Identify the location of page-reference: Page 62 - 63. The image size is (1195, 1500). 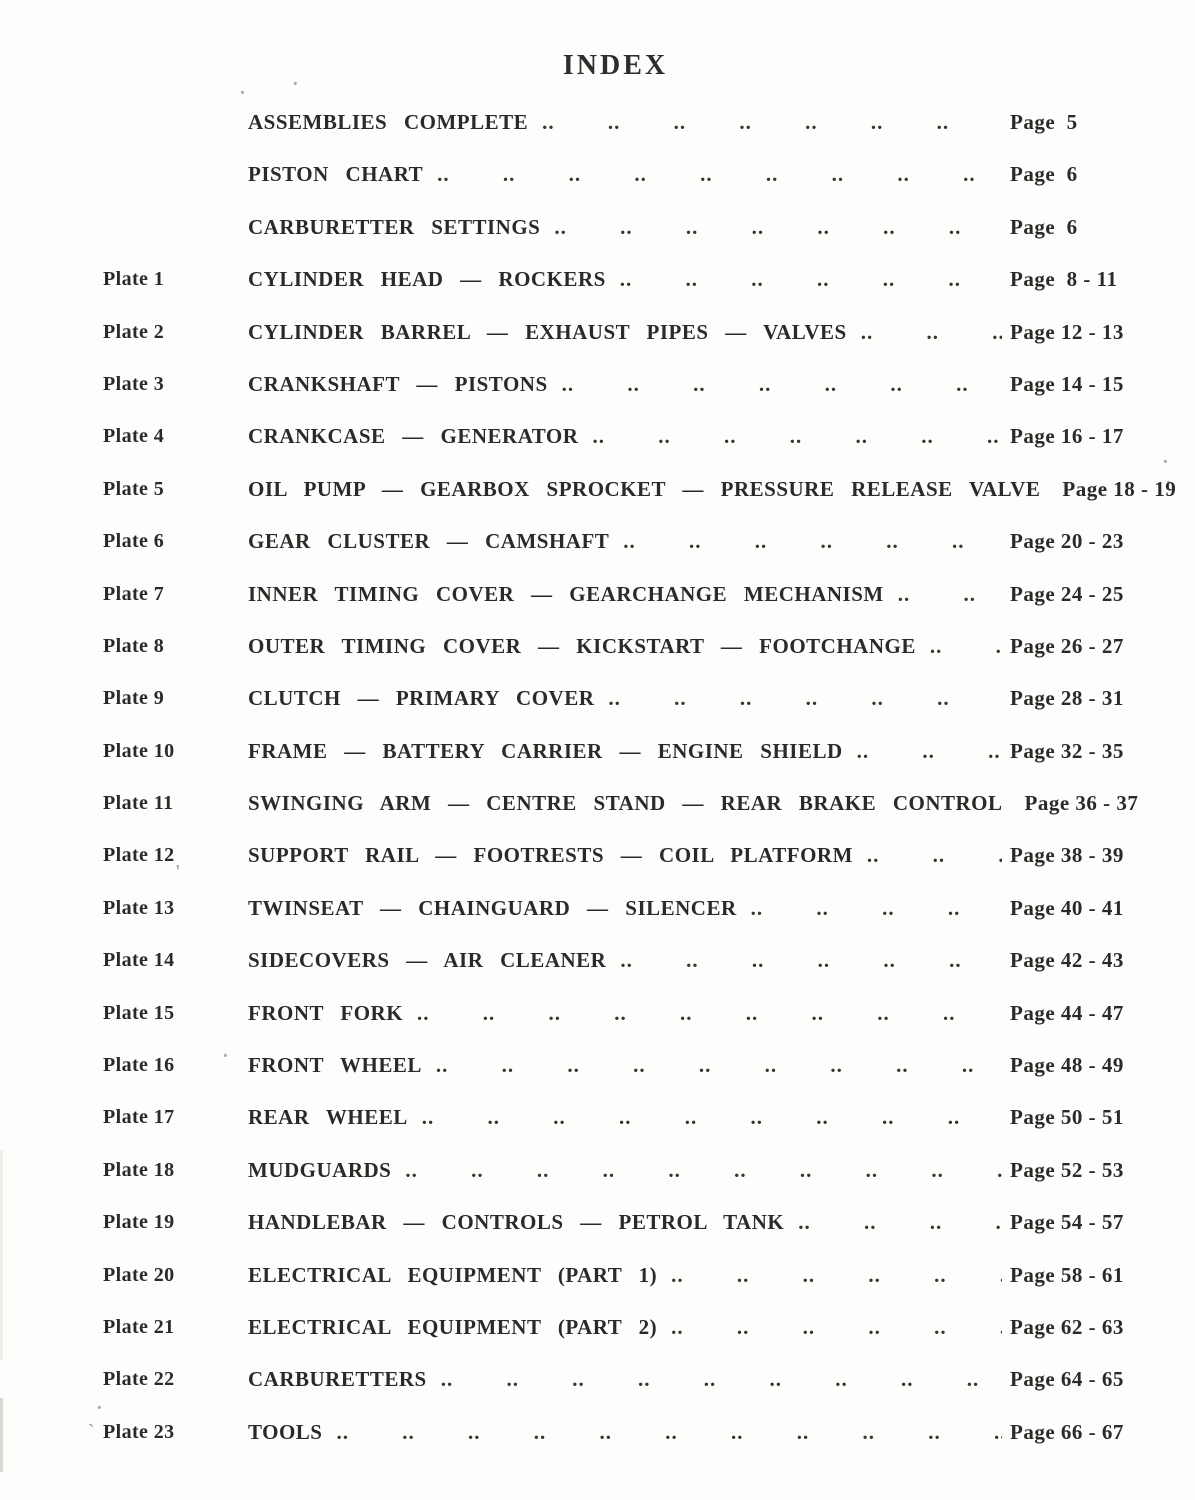
(1067, 1326).